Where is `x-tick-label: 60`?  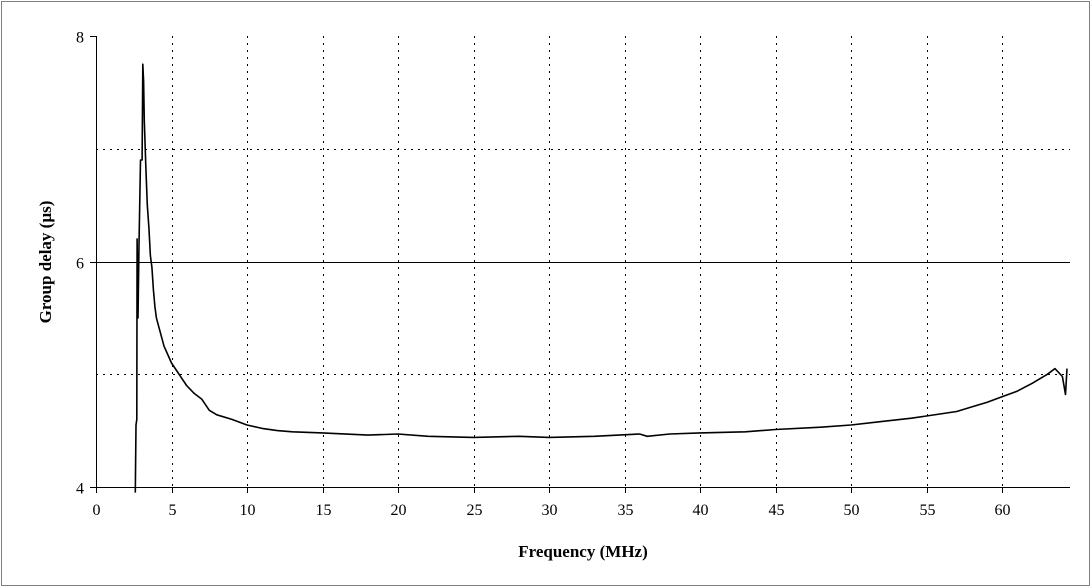
x-tick-label: 60 is located at coordinates (1003, 510).